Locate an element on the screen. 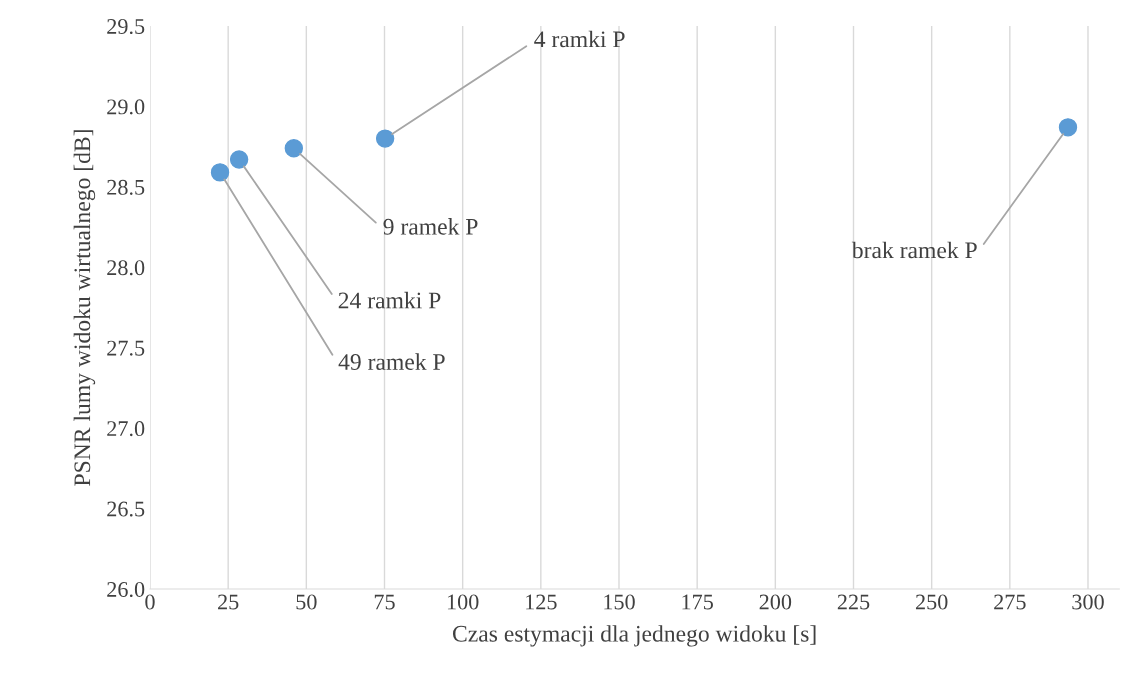 The height and width of the screenshot is (699, 1121). x-tick-label: 50 is located at coordinates (306, 602).